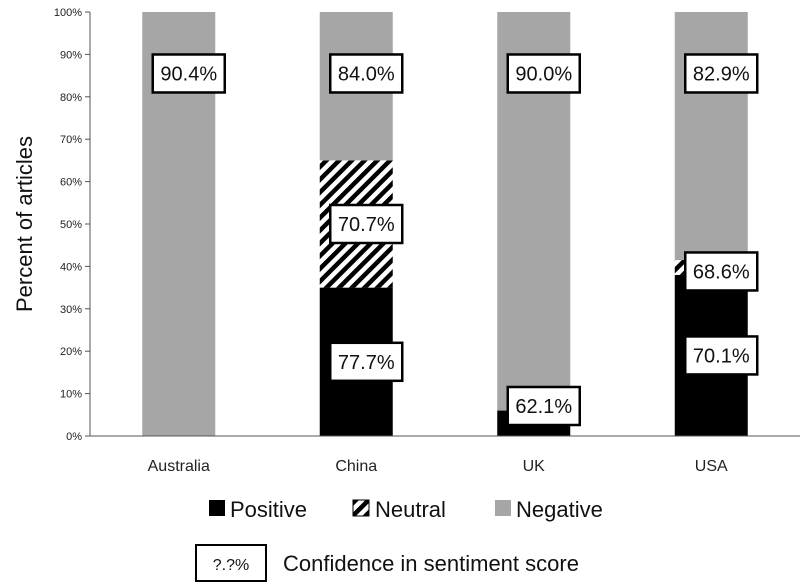 This screenshot has width=804, height=586. Describe the element at coordinates (71, 140) in the screenshot. I see `y-tick-label: 70%` at that location.